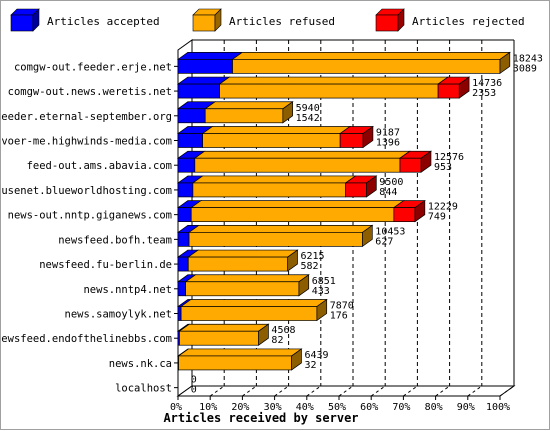 This screenshot has height=431, width=550. What do you see at coordinates (194, 380) in the screenshot?
I see `total-label: 0` at bounding box center [194, 380].